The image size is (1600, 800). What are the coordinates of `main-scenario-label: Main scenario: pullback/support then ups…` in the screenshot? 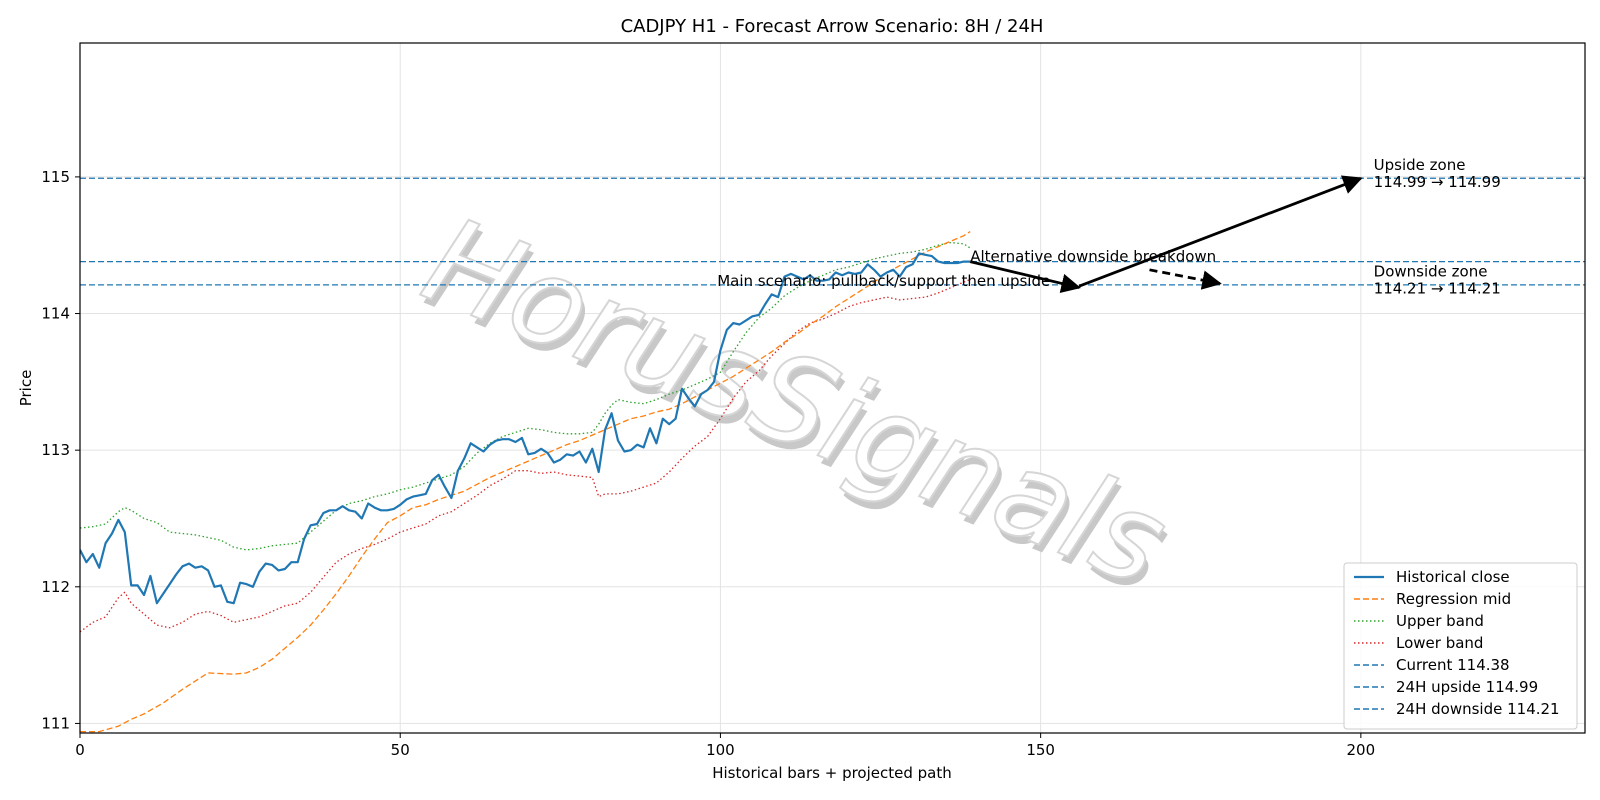 It's located at (883, 281).